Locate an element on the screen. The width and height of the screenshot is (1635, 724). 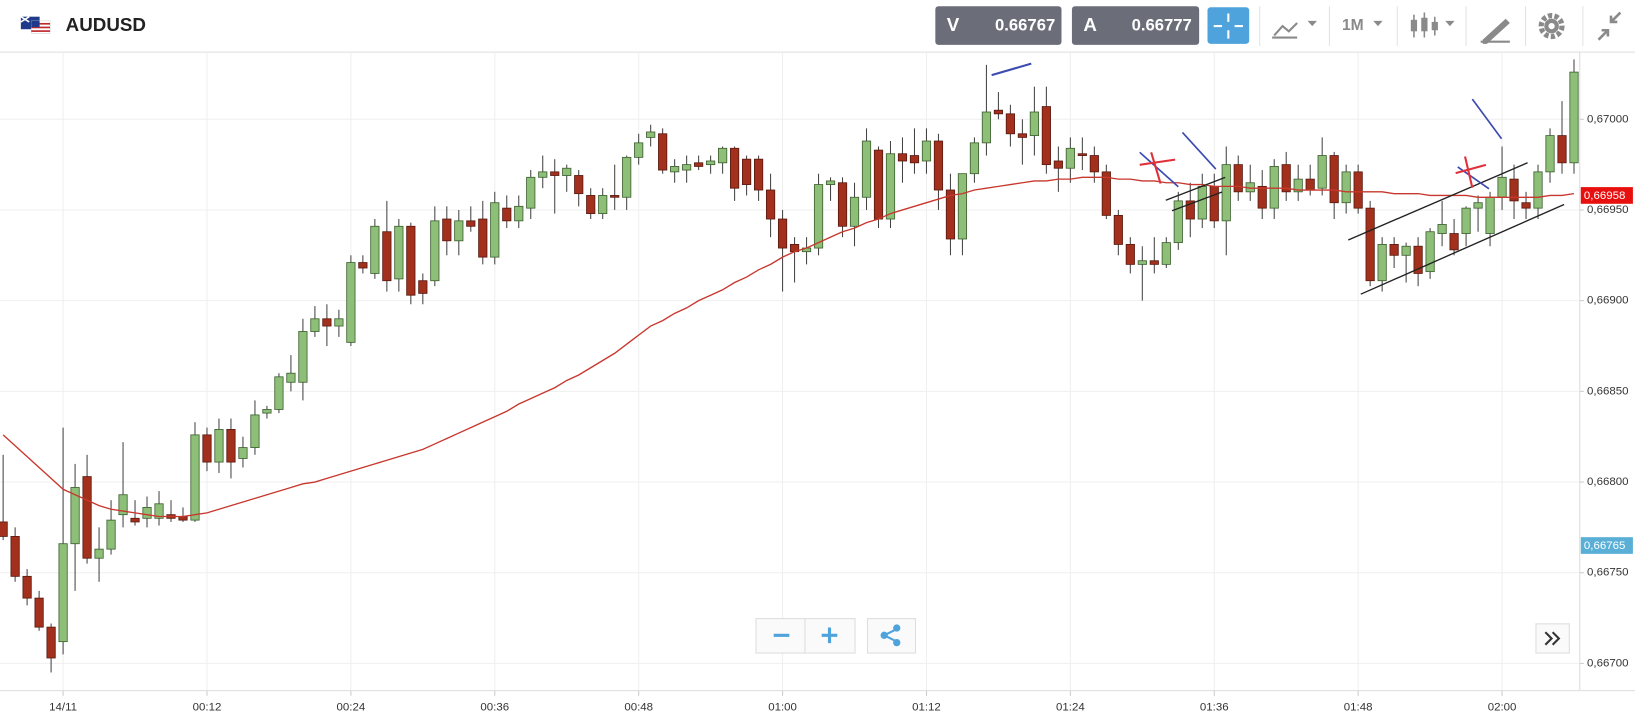
x-tick-label: 00:36 is located at coordinates (494, 707).